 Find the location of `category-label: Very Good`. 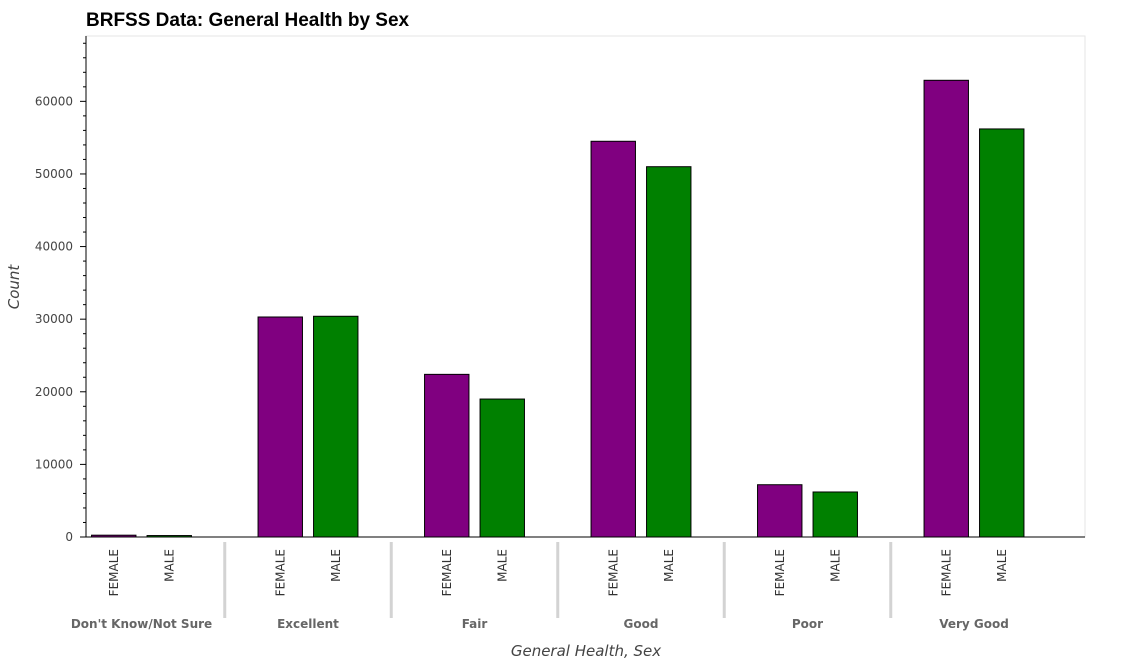

category-label: Very Good is located at coordinates (974, 624).